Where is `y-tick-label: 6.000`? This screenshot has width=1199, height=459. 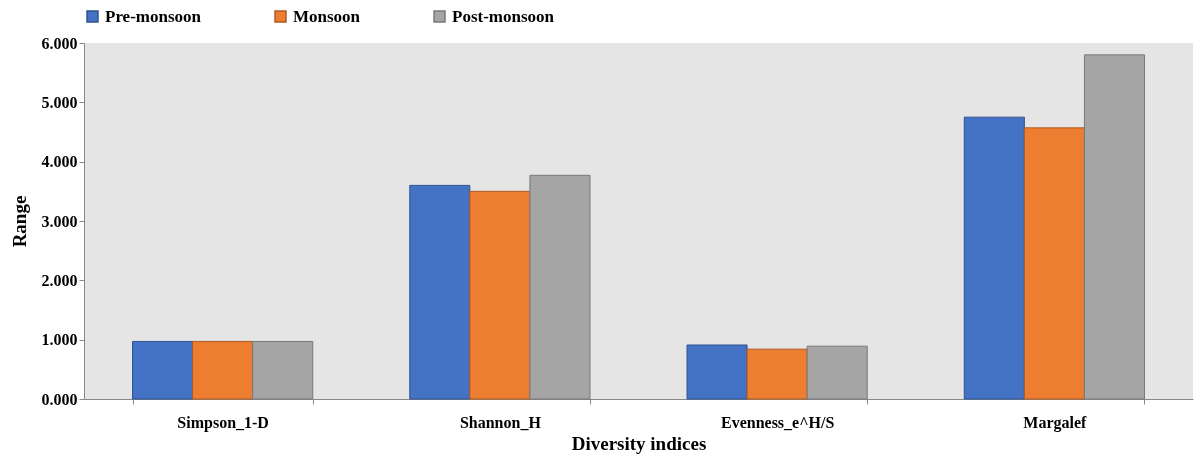
y-tick-label: 6.000 is located at coordinates (59, 43).